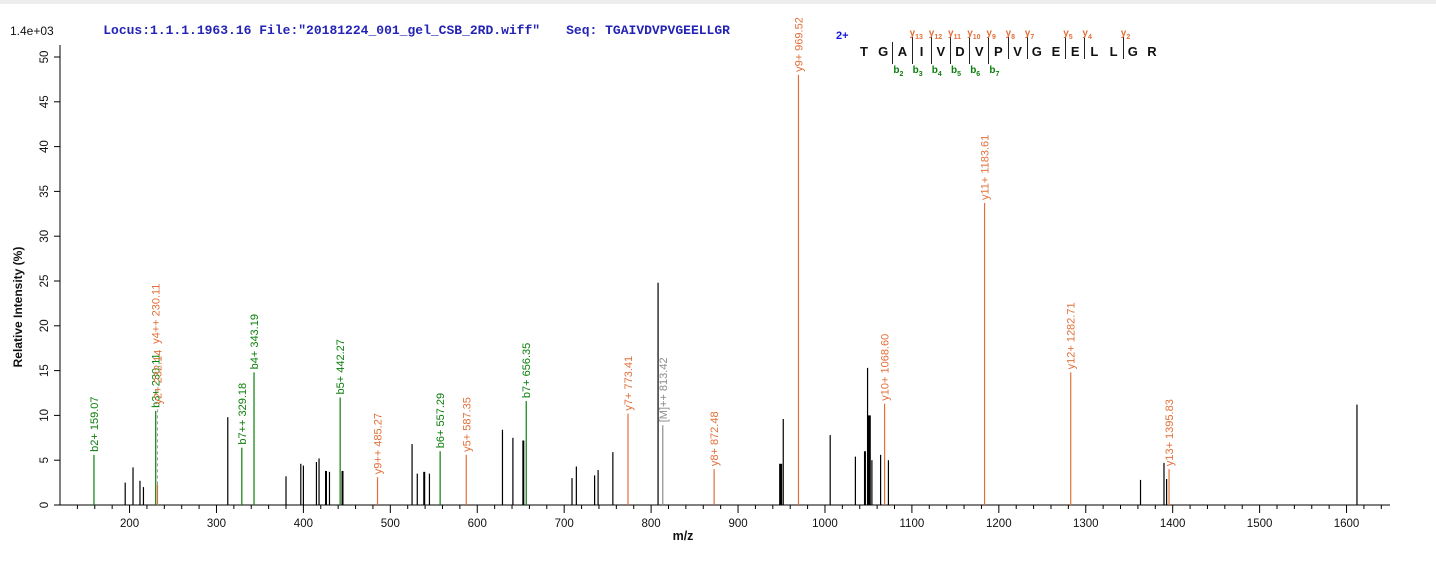  Describe the element at coordinates (129, 524) in the screenshot. I see `x-tick-label: 200` at that location.